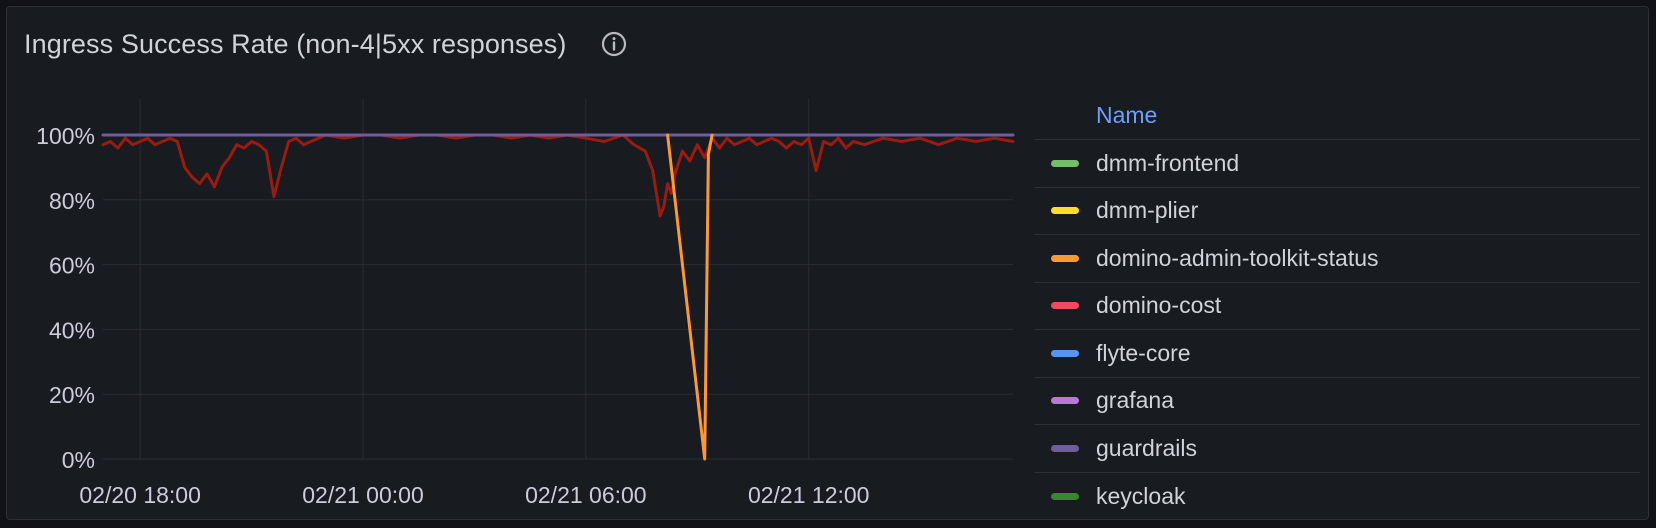 This screenshot has height=528, width=1656. I want to click on legend-label: guardrails, so click(1146, 447).